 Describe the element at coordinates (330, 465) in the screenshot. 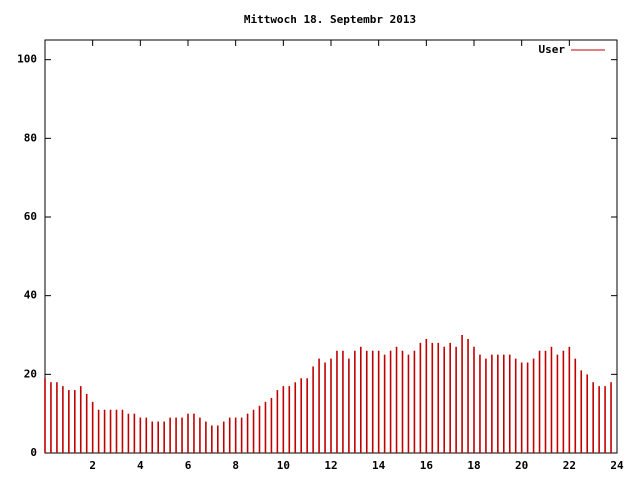

I see `x-tick-label: 12` at that location.